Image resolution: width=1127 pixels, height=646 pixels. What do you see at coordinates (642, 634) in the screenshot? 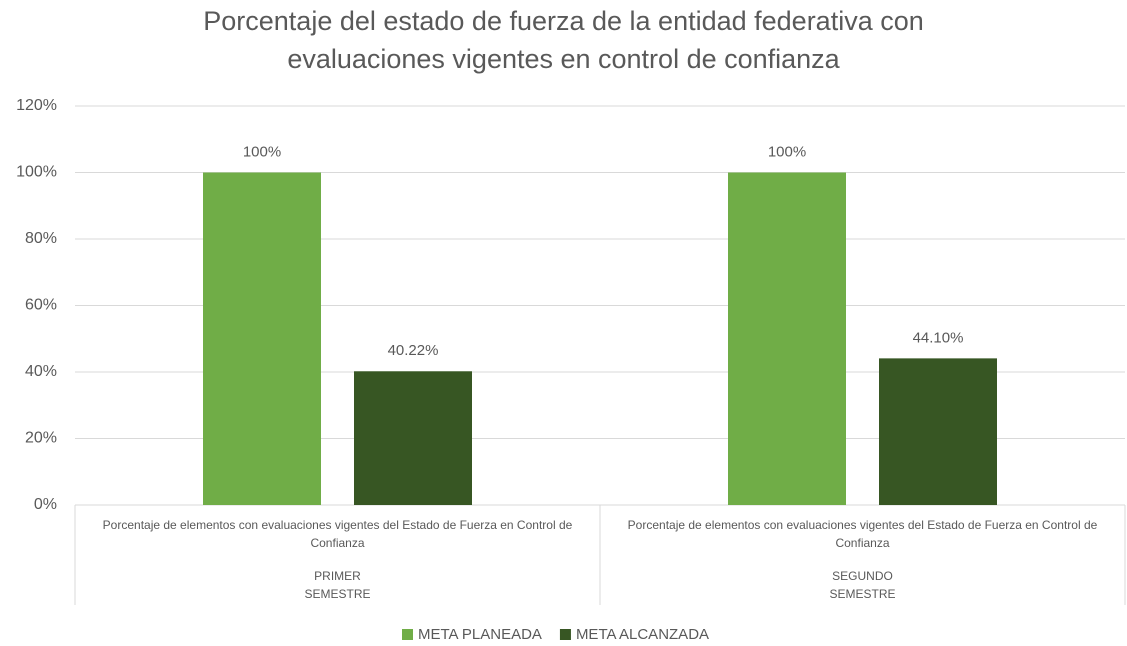
I see `legend-label: META ALCANZADA` at bounding box center [642, 634].